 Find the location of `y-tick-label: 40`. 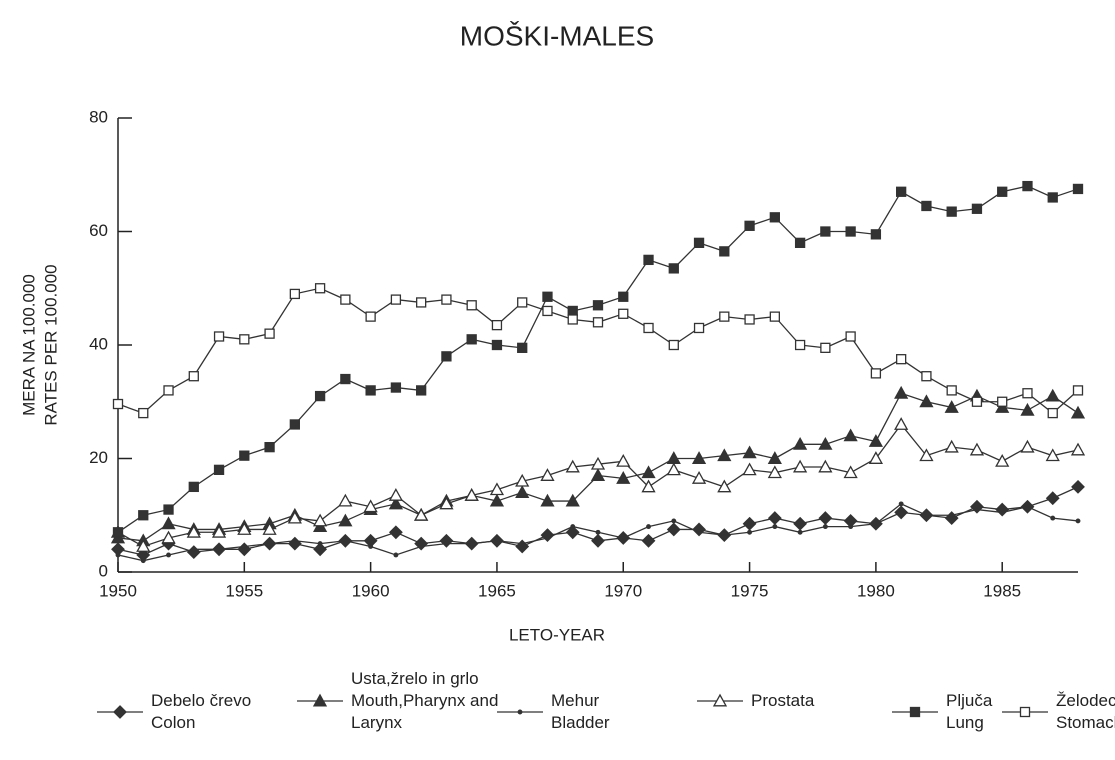

y-tick-label: 40 is located at coordinates (98, 343).